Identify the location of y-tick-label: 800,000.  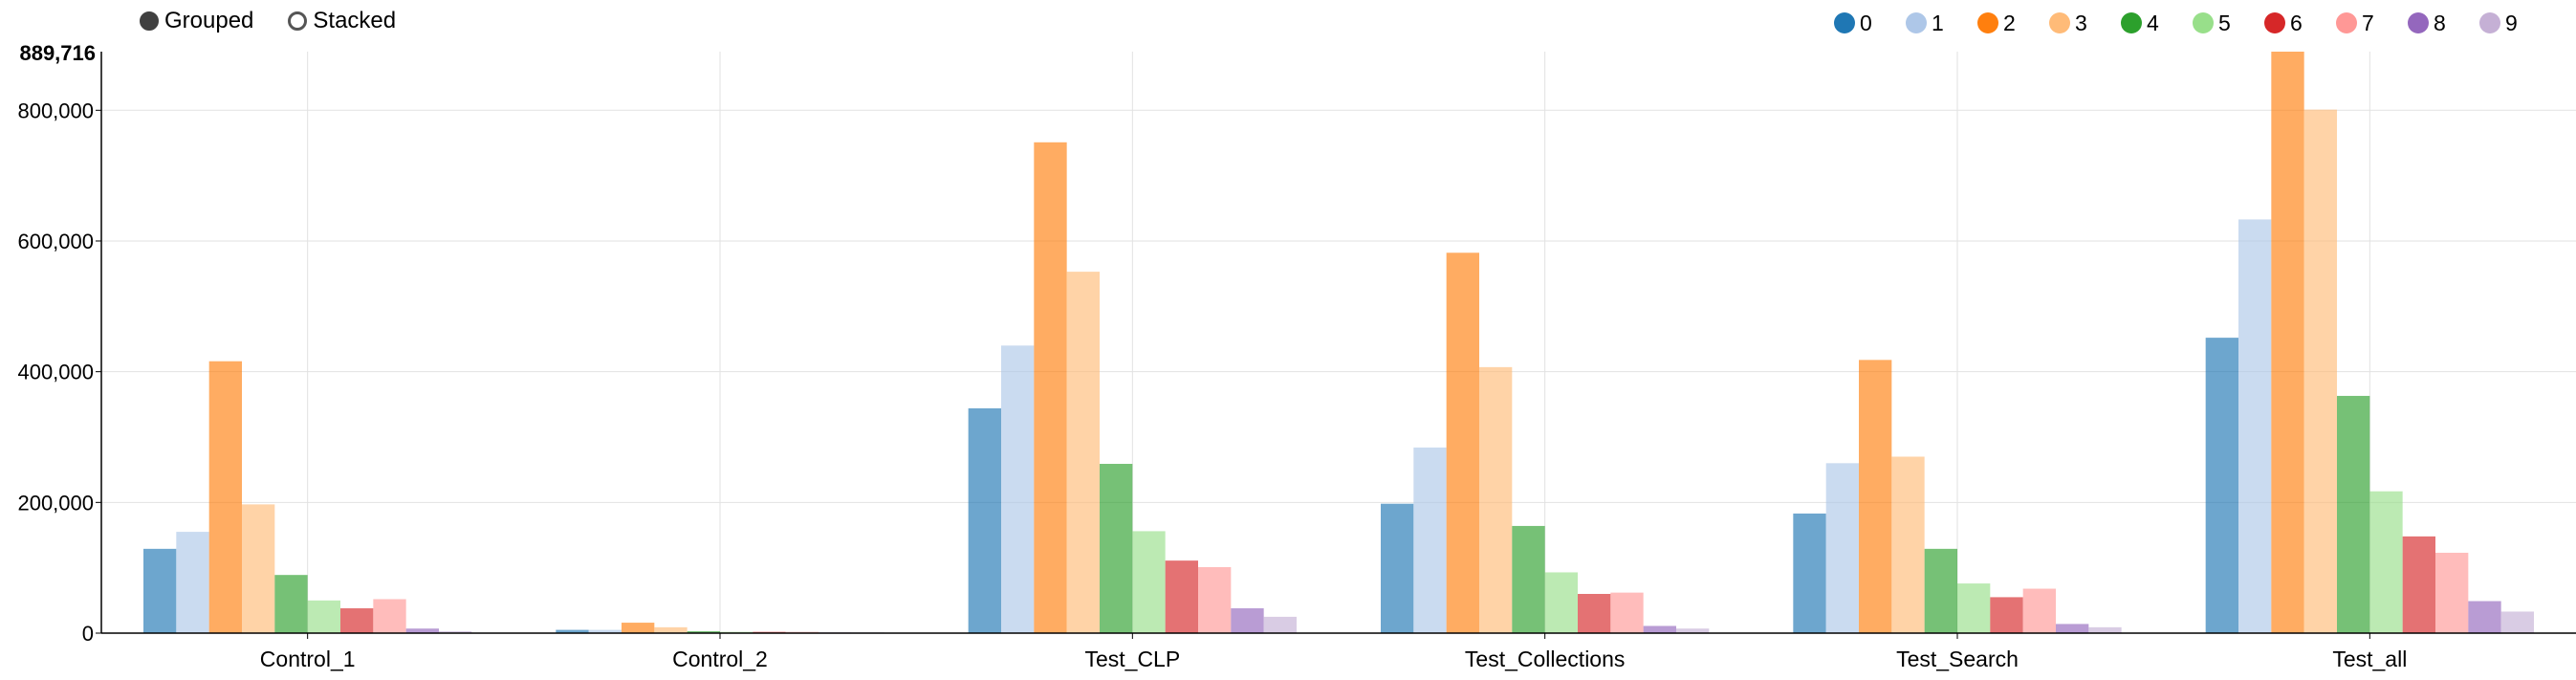
(55, 111).